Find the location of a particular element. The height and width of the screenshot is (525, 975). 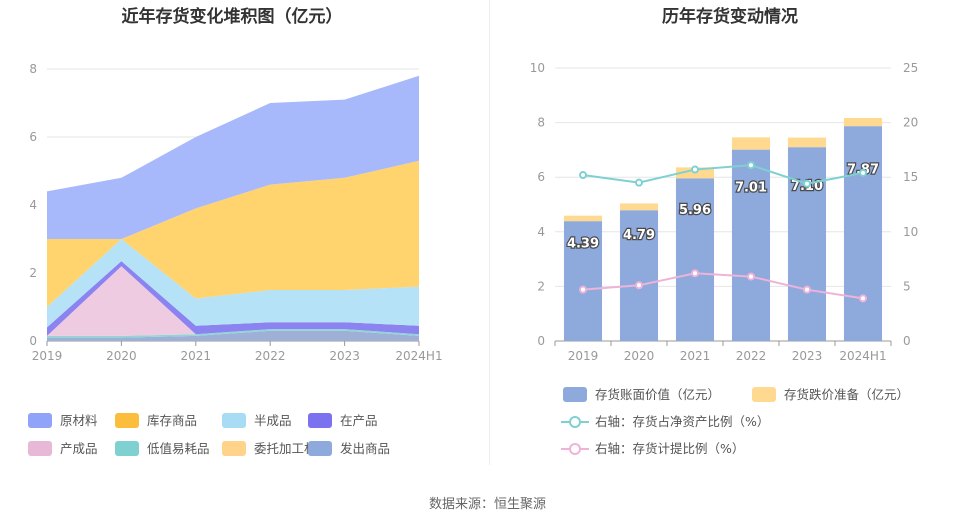

right-legend-label: 右轴：存货占净资产比例（%） is located at coordinates (682, 421).